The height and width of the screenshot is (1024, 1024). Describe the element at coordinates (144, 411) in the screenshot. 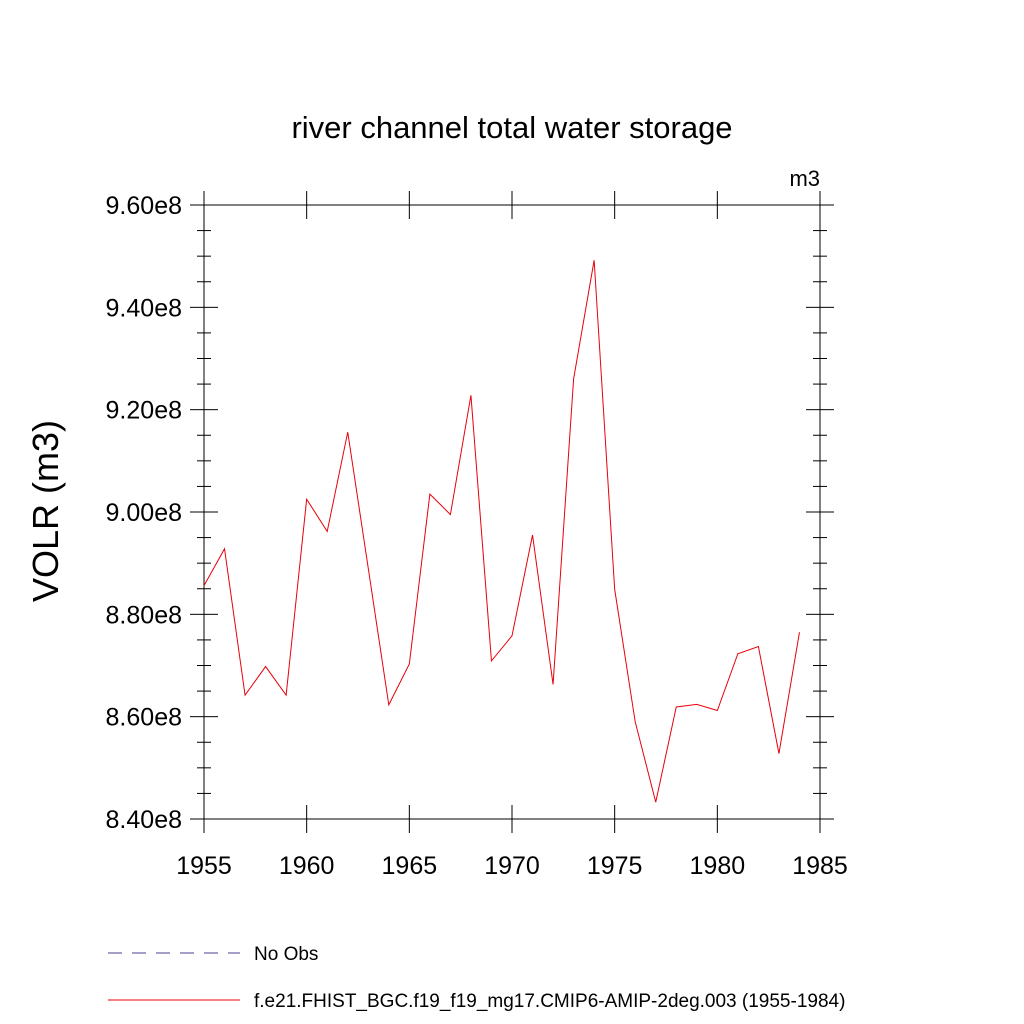

I see `y-tick-label: 9.20e8` at that location.